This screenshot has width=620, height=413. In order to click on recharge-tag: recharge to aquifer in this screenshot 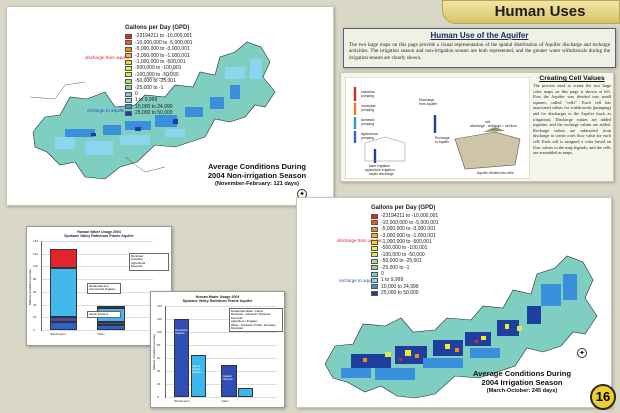, I will do `click(106, 110)`.